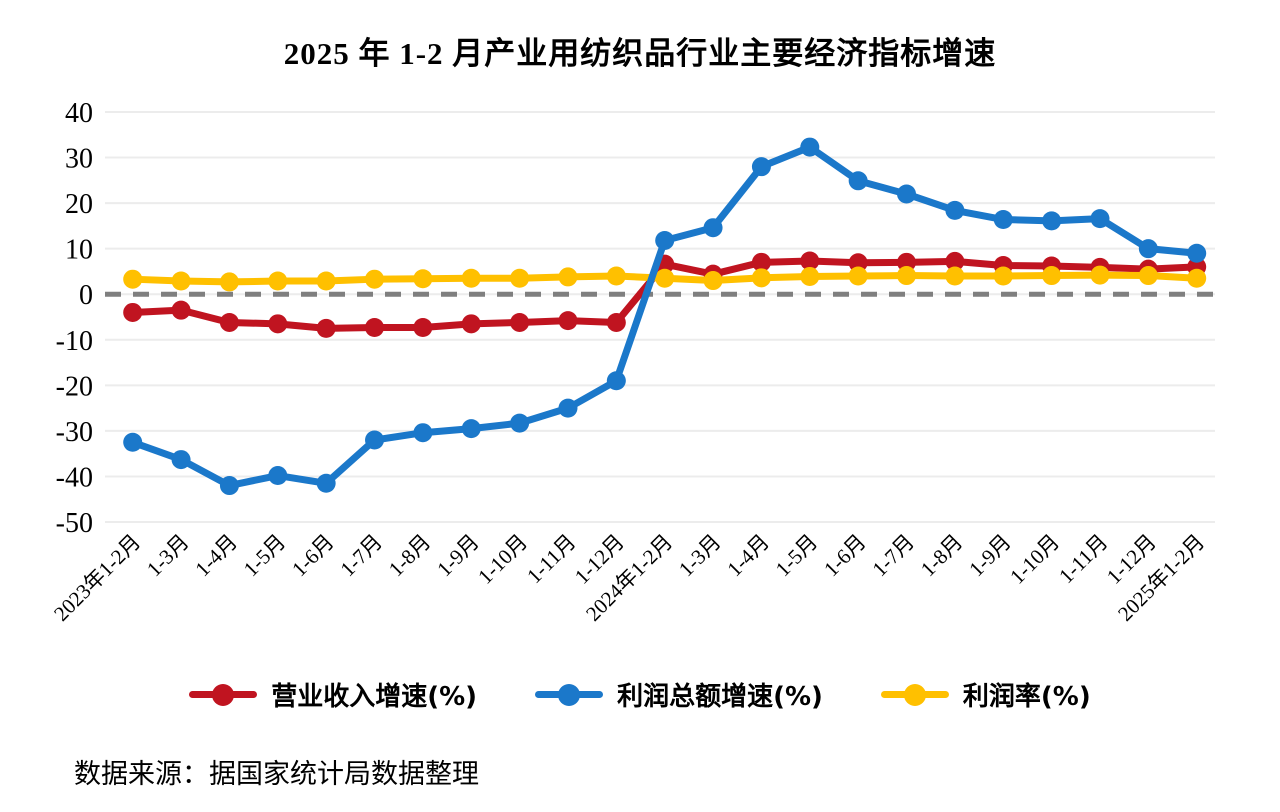 This screenshot has width=1280, height=812. I want to click on svg-text: 20, so click(79, 204).